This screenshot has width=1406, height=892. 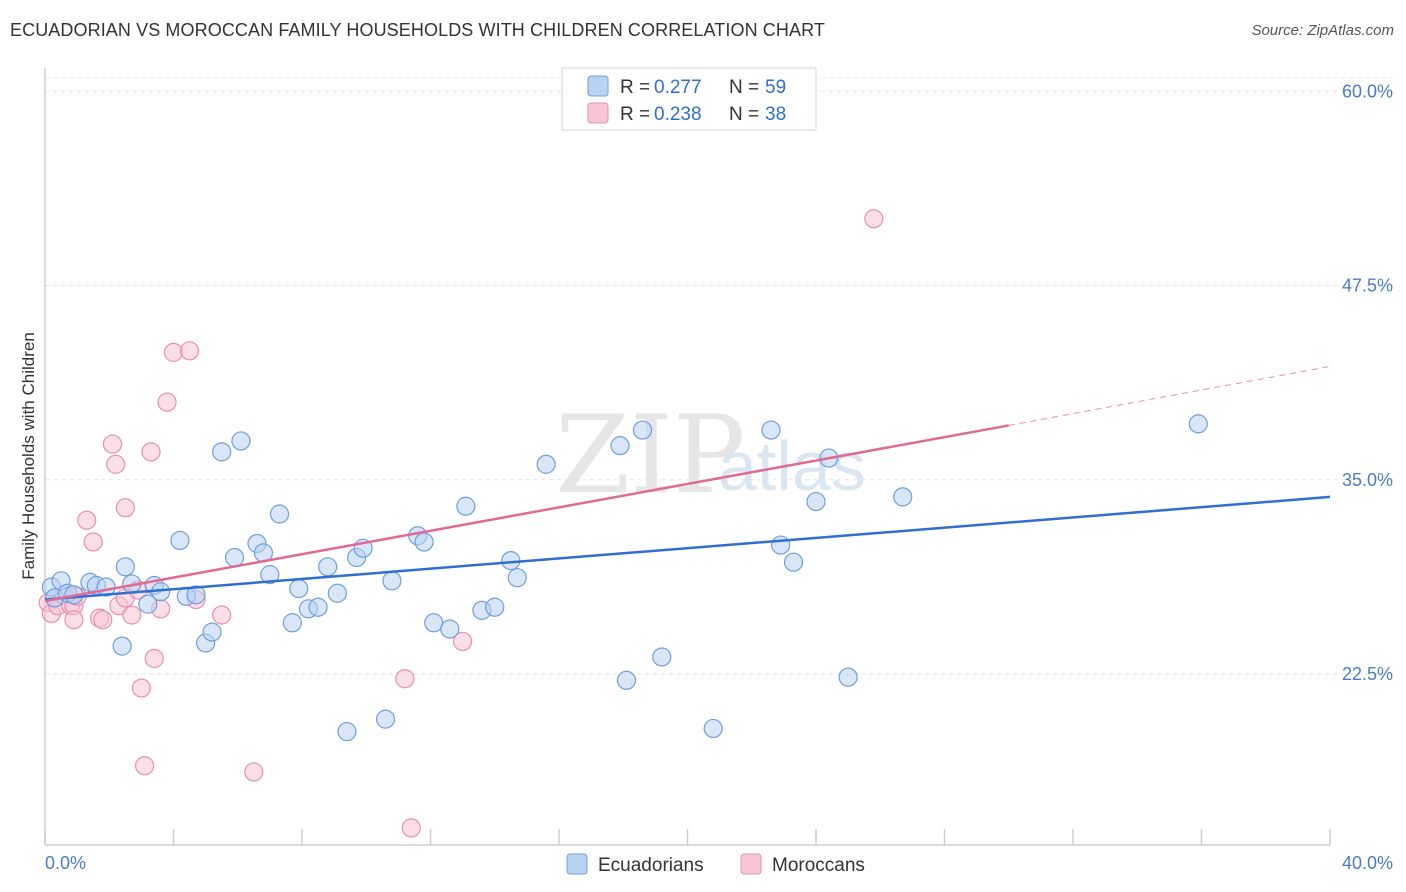 What do you see at coordinates (744, 114) in the screenshot?
I see `legend-n-label-2: N =` at bounding box center [744, 114].